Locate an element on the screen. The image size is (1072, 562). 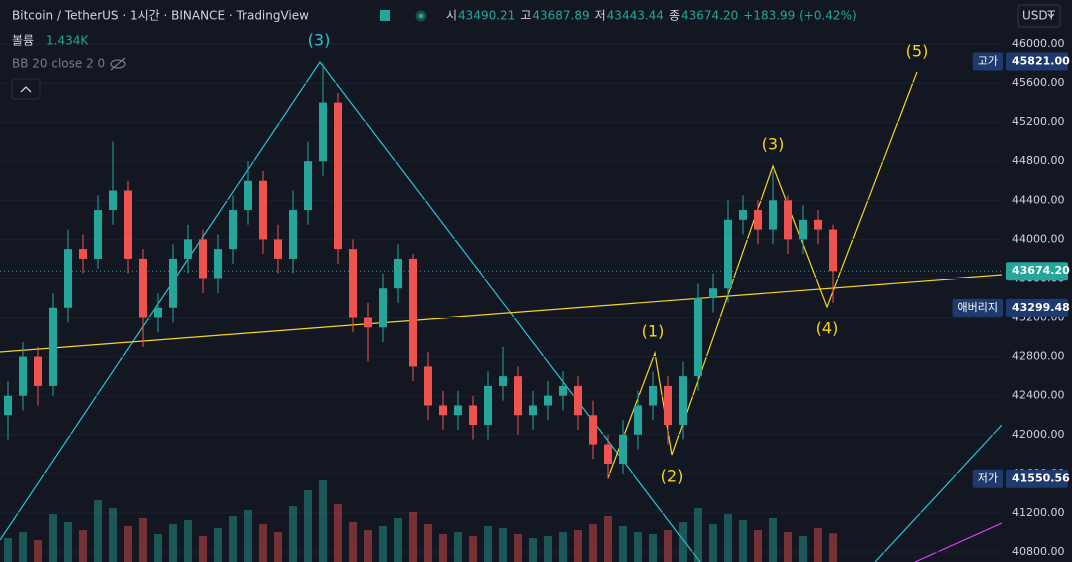
ohlc-name: 종 is located at coordinates (674, 16).